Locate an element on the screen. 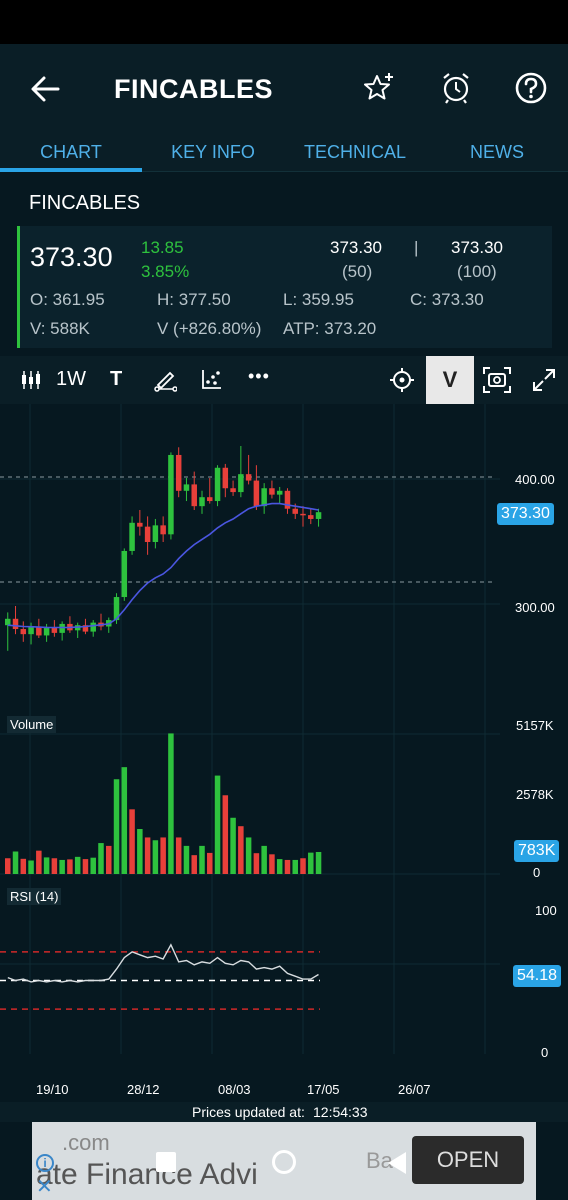 Image resolution: width=568 pixels, height=1200 pixels. tab-news: NEWS is located at coordinates (497, 152).